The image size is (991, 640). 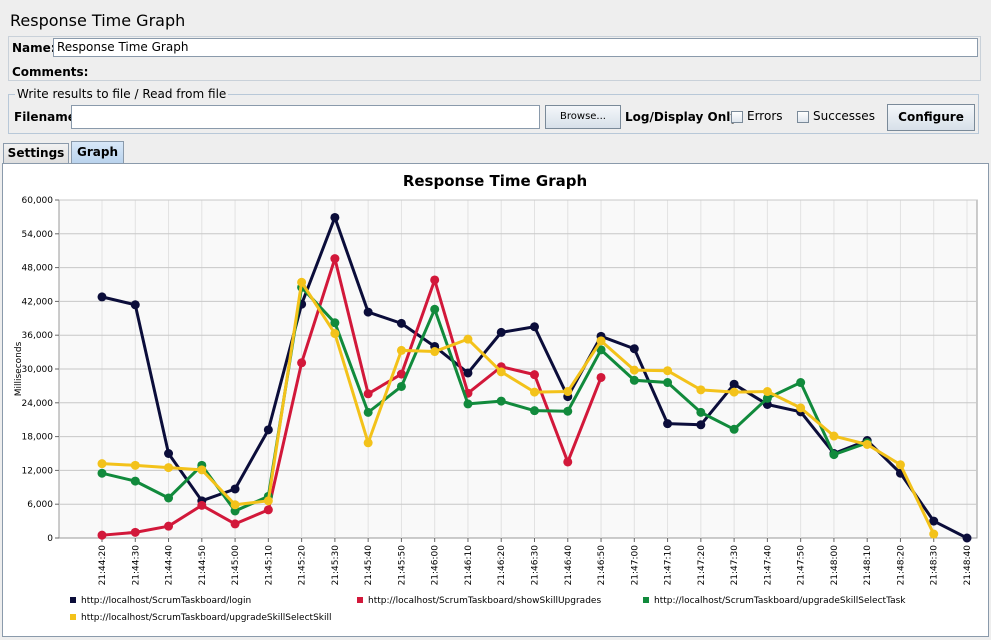 What do you see at coordinates (765, 116) in the screenshot?
I see `errors-label: Errors` at bounding box center [765, 116].